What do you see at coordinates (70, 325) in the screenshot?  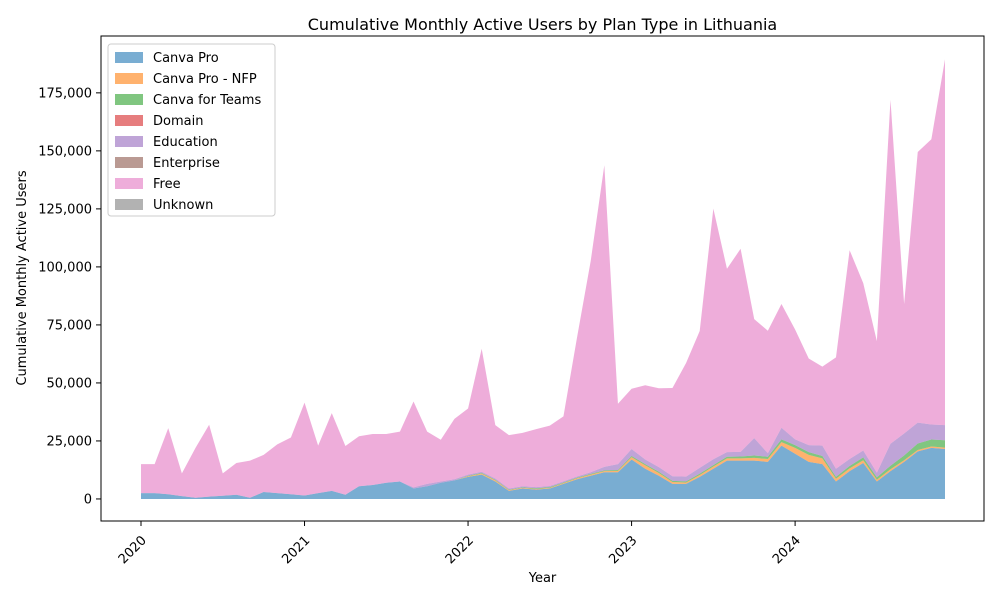 I see `y-tick-label: 75,000` at bounding box center [70, 325].